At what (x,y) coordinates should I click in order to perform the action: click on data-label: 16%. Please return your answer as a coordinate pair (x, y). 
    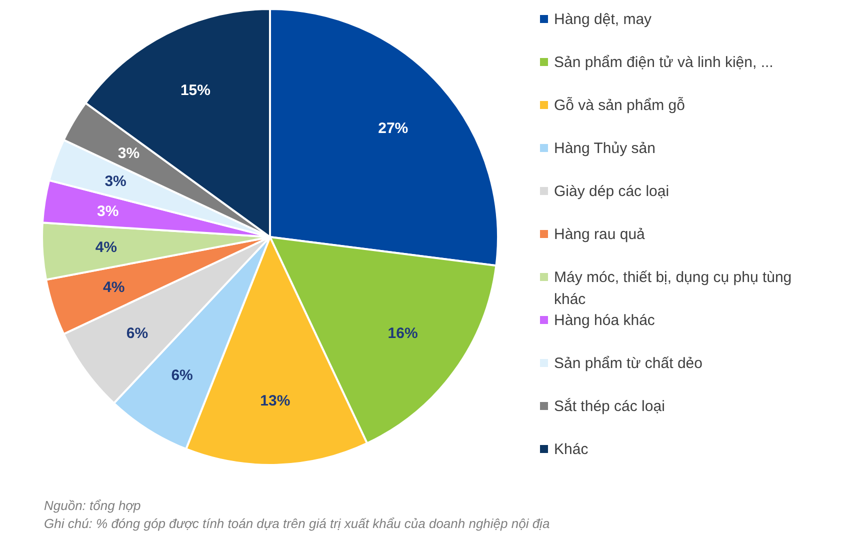
    Looking at the image, I should click on (403, 333).